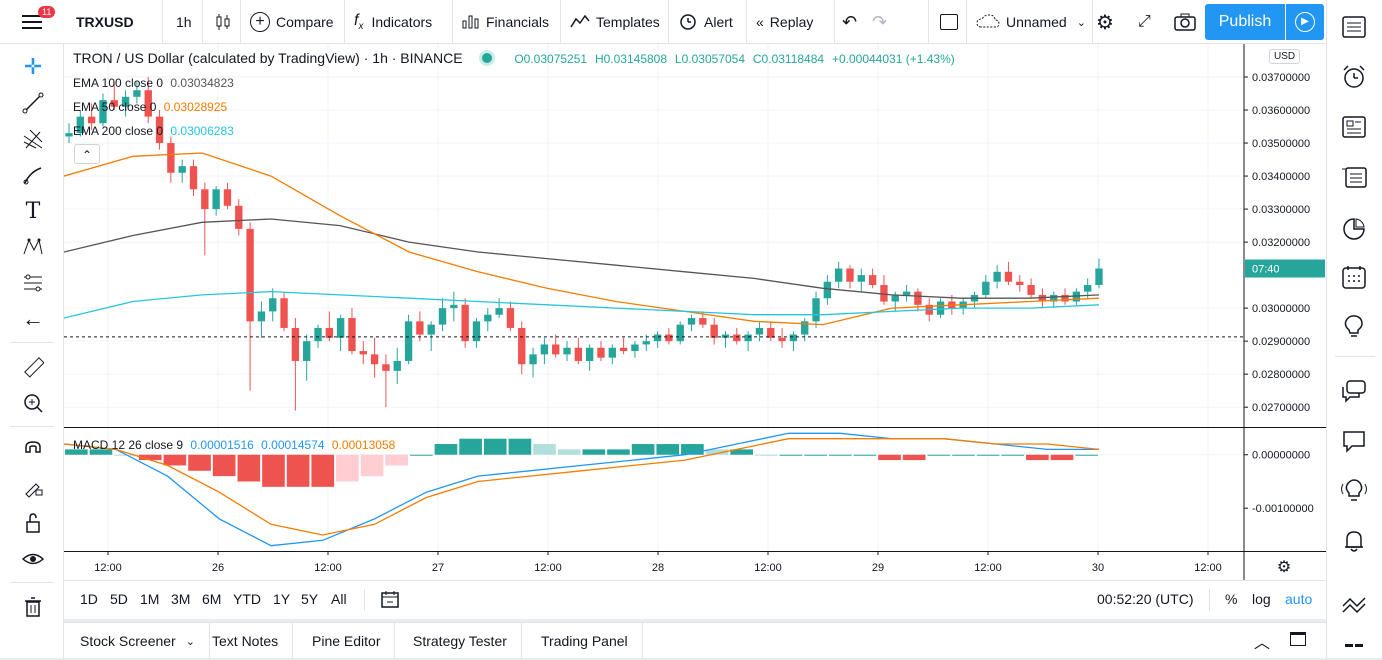  Describe the element at coordinates (339, 599) in the screenshot. I see `range-all: All` at that location.